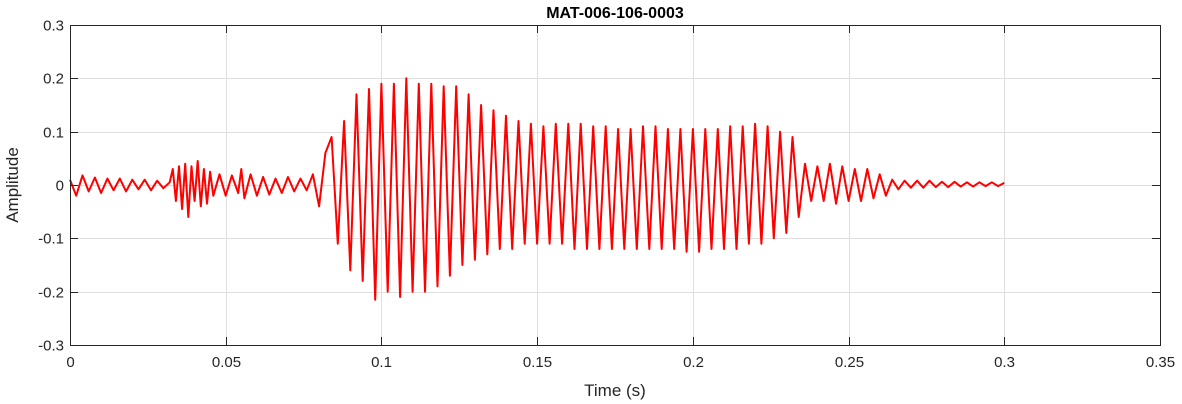  What do you see at coordinates (53, 26) in the screenshot?
I see `y-tick-label: 0.3` at bounding box center [53, 26].